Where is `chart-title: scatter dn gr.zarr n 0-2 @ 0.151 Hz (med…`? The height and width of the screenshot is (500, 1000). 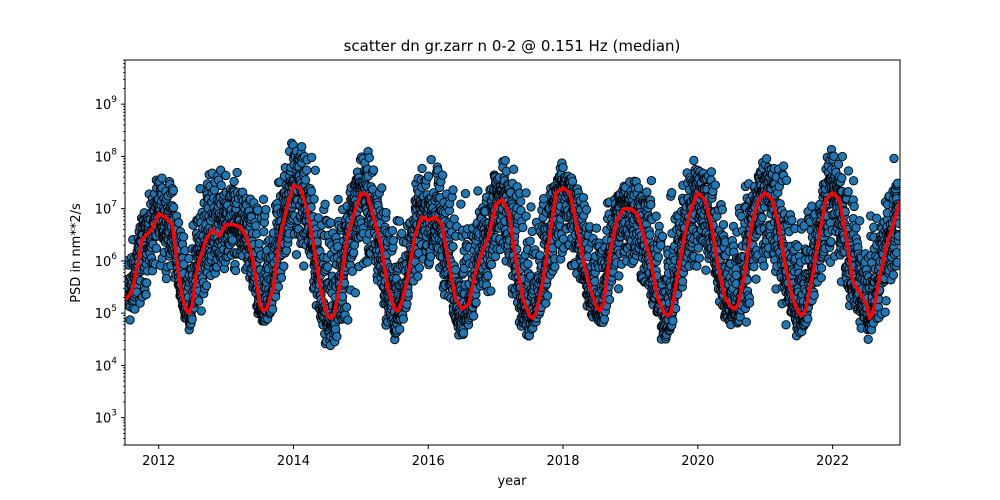
chart-title: scatter dn gr.zarr n 0-2 @ 0.151 Hz (med… is located at coordinates (512, 46).